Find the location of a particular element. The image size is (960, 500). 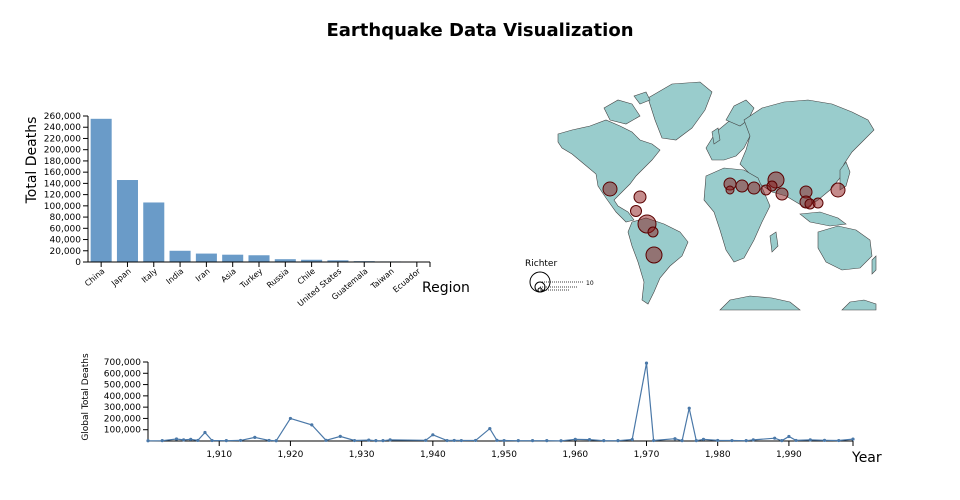

richter-legend: Richter 10 is located at coordinates (559, 276).